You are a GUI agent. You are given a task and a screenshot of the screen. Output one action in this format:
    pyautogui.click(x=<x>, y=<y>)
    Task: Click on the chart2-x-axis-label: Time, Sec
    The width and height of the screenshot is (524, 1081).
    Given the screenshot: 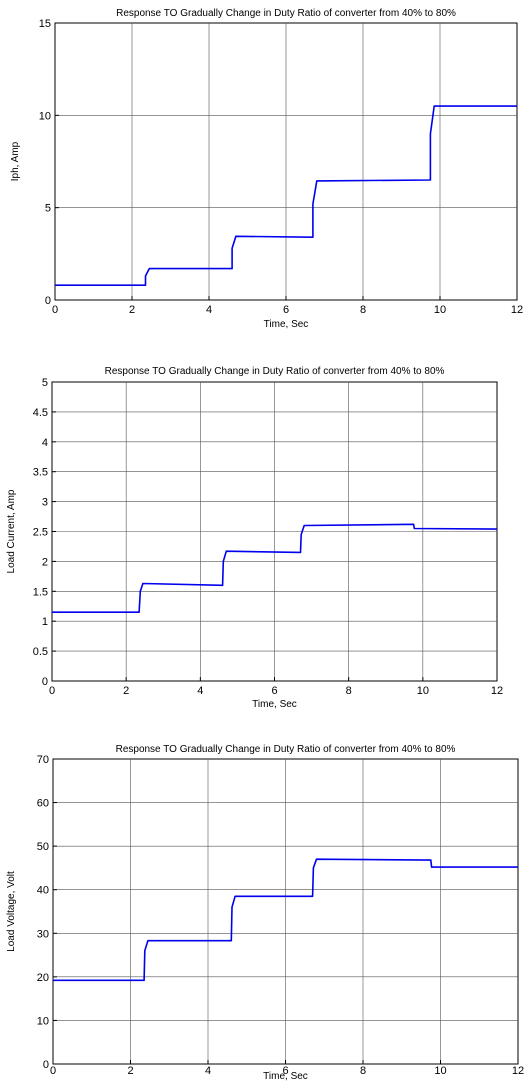 What is the action you would take?
    pyautogui.click(x=285, y=1076)
    